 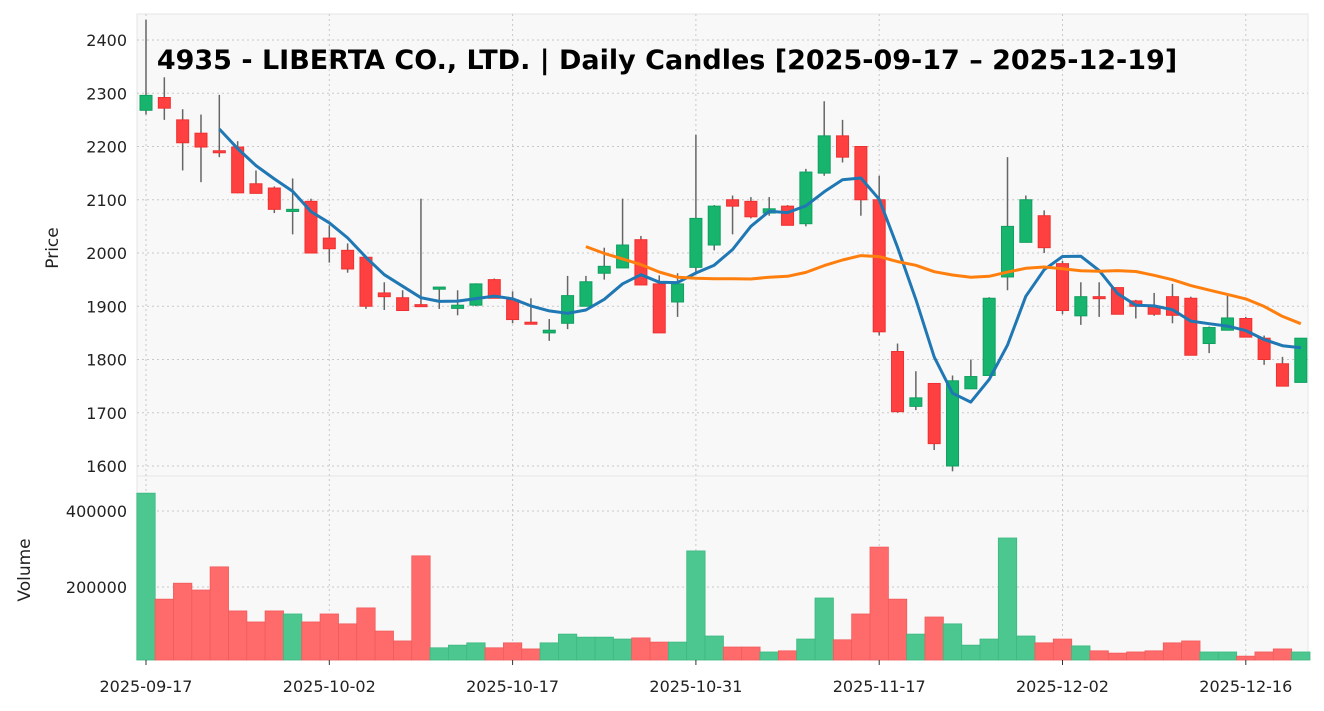 What do you see at coordinates (879, 686) in the screenshot?
I see `x-tick-label: 2025-11-17` at bounding box center [879, 686].